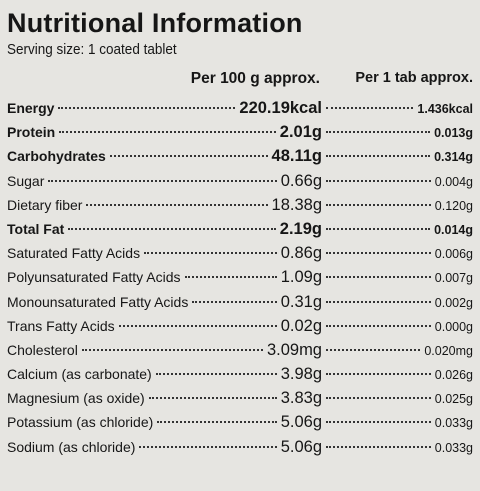 The height and width of the screenshot is (491, 480). What do you see at coordinates (240, 256) in the screenshot?
I see `row: Saturated Fatty Acids 0.86g 0.006g` at bounding box center [240, 256].